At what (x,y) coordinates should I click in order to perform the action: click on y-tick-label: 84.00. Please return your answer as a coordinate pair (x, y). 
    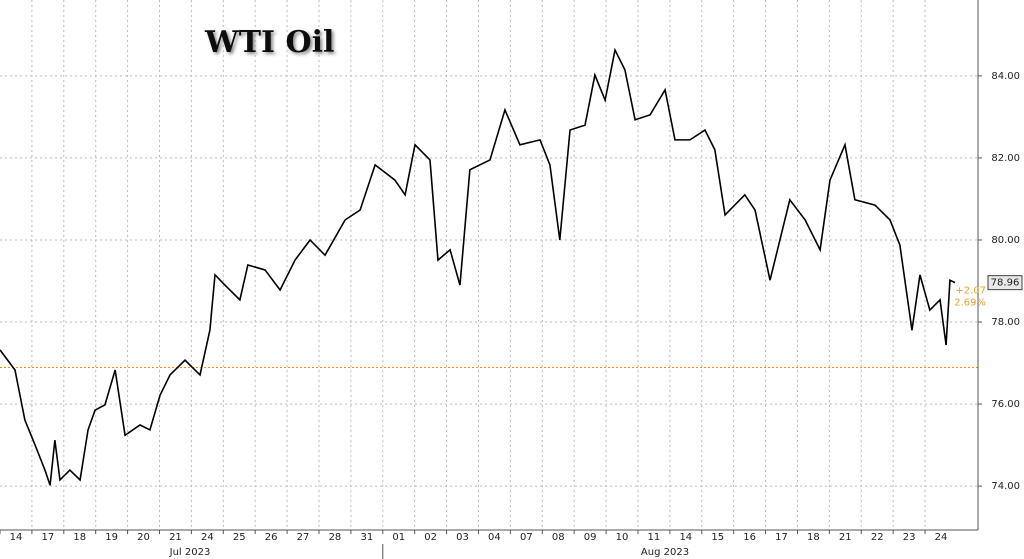
    Looking at the image, I should click on (1005, 76).